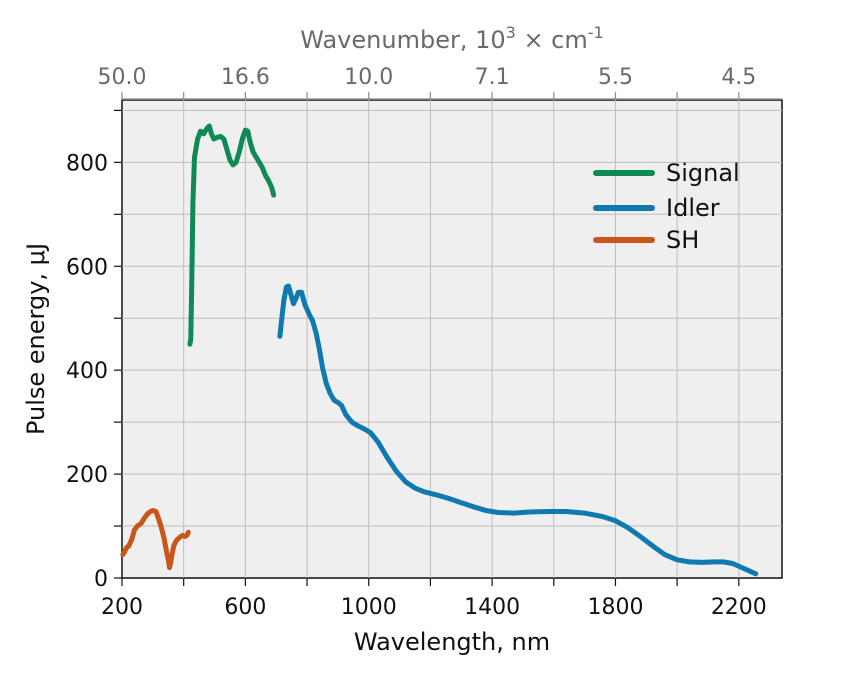  What do you see at coordinates (87, 163) in the screenshot?
I see `y-tick-label: 800` at bounding box center [87, 163].